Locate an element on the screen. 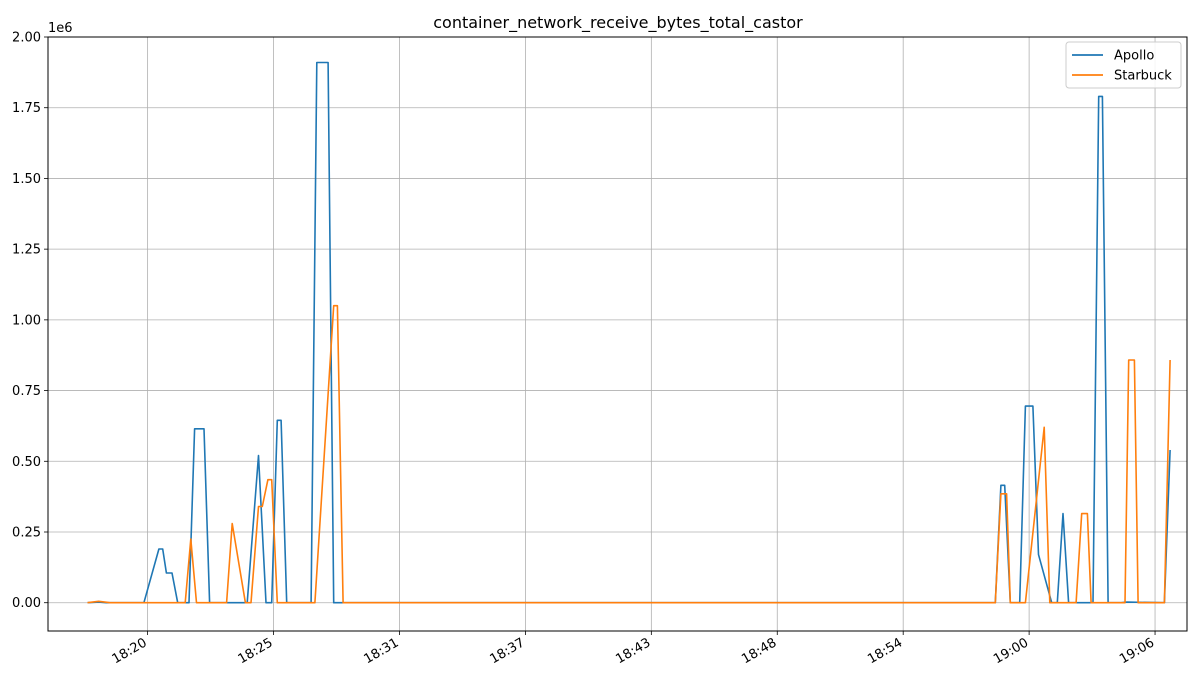 The height and width of the screenshot is (700, 1200). x-tick-label: 18:48 is located at coordinates (759, 651).